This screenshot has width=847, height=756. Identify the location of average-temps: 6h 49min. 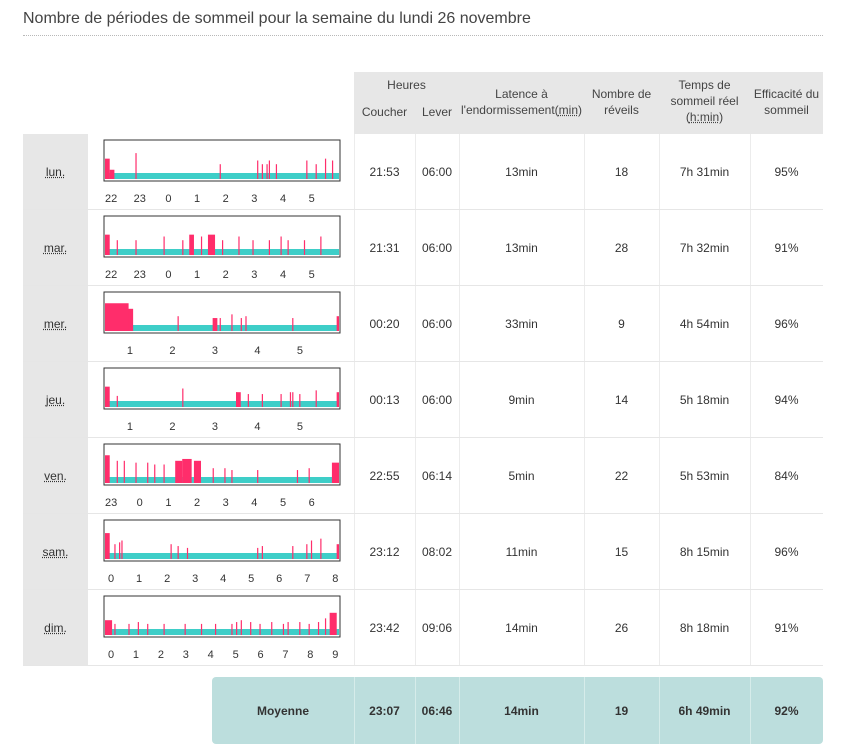
(704, 710).